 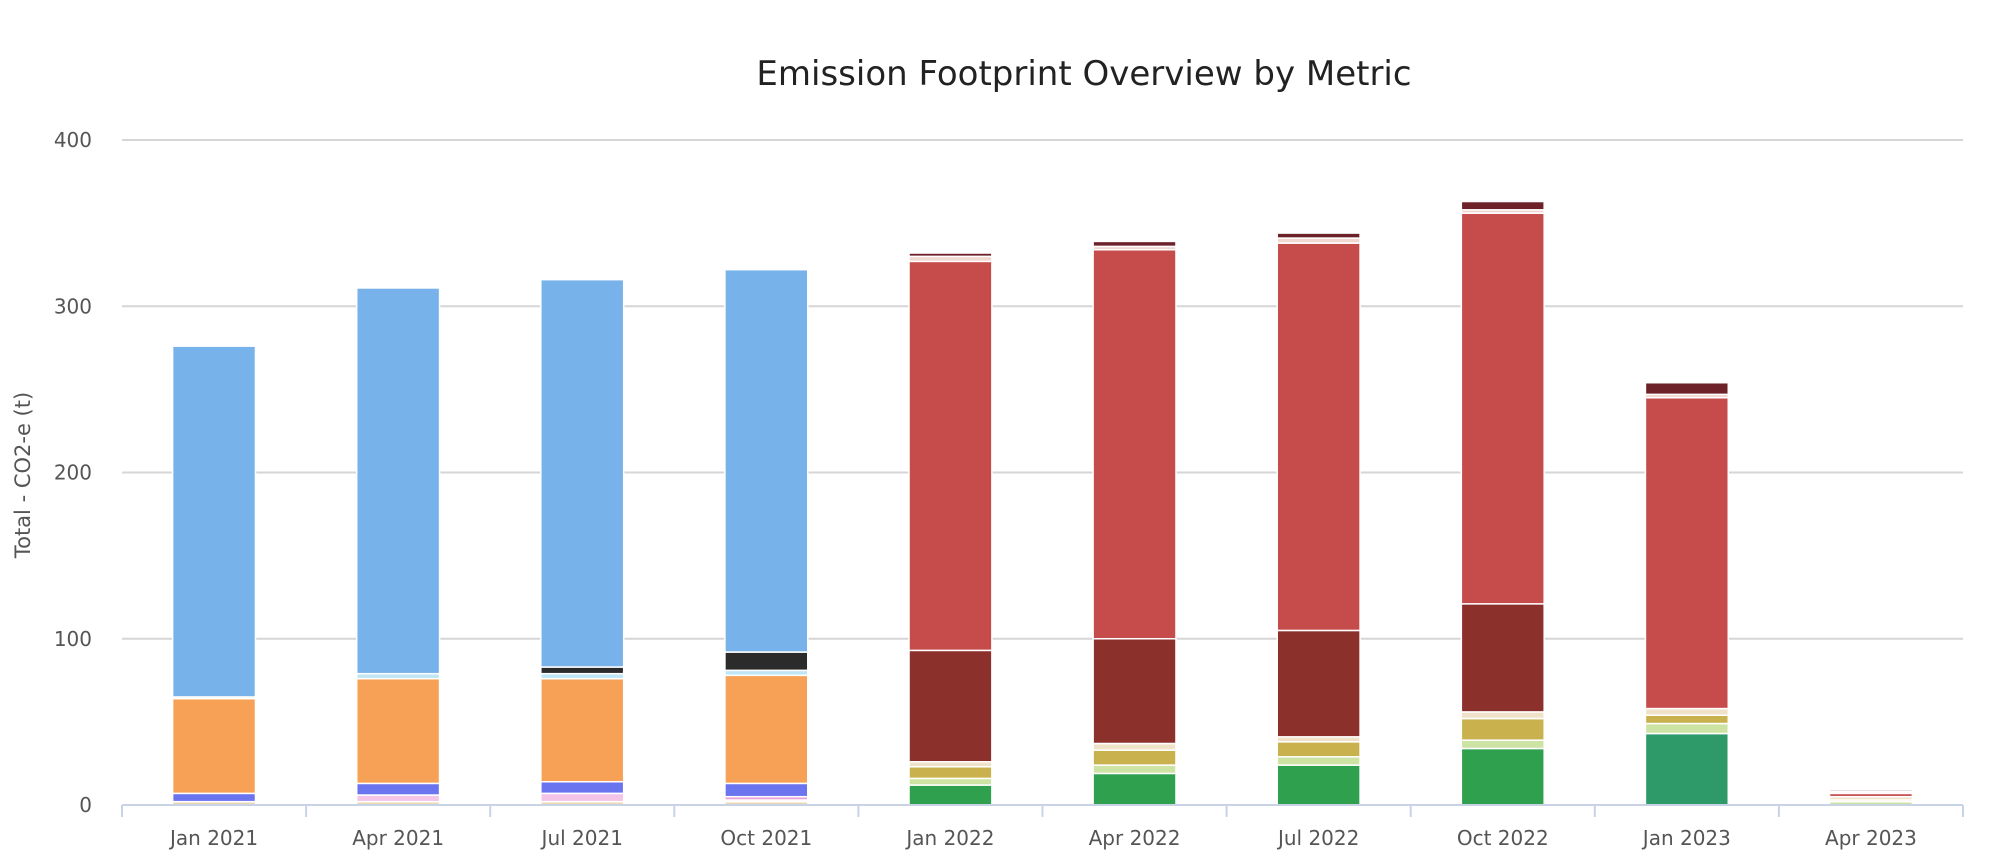 I want to click on y-tick-label: 0, so click(x=85, y=805).